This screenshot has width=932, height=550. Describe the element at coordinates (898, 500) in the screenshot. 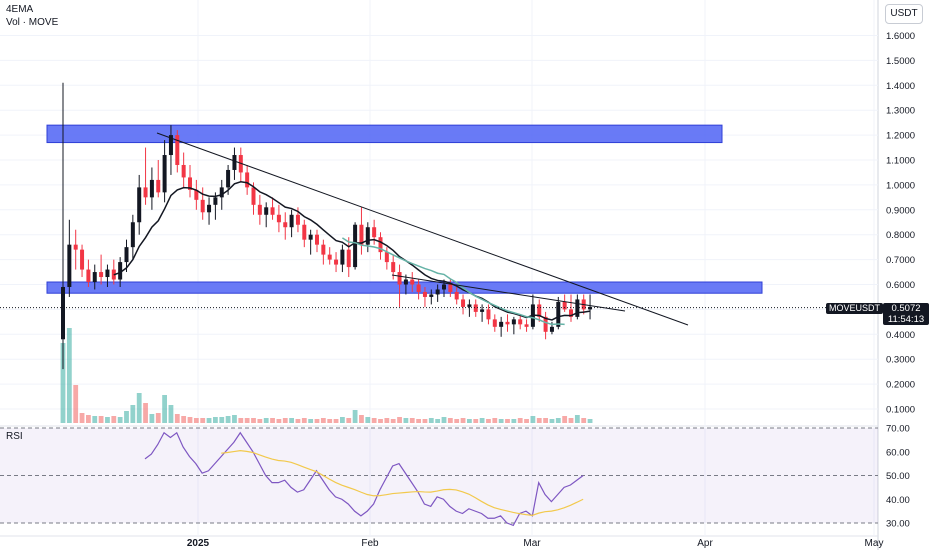

I see `rsi-tick-label: 40.00` at that location.